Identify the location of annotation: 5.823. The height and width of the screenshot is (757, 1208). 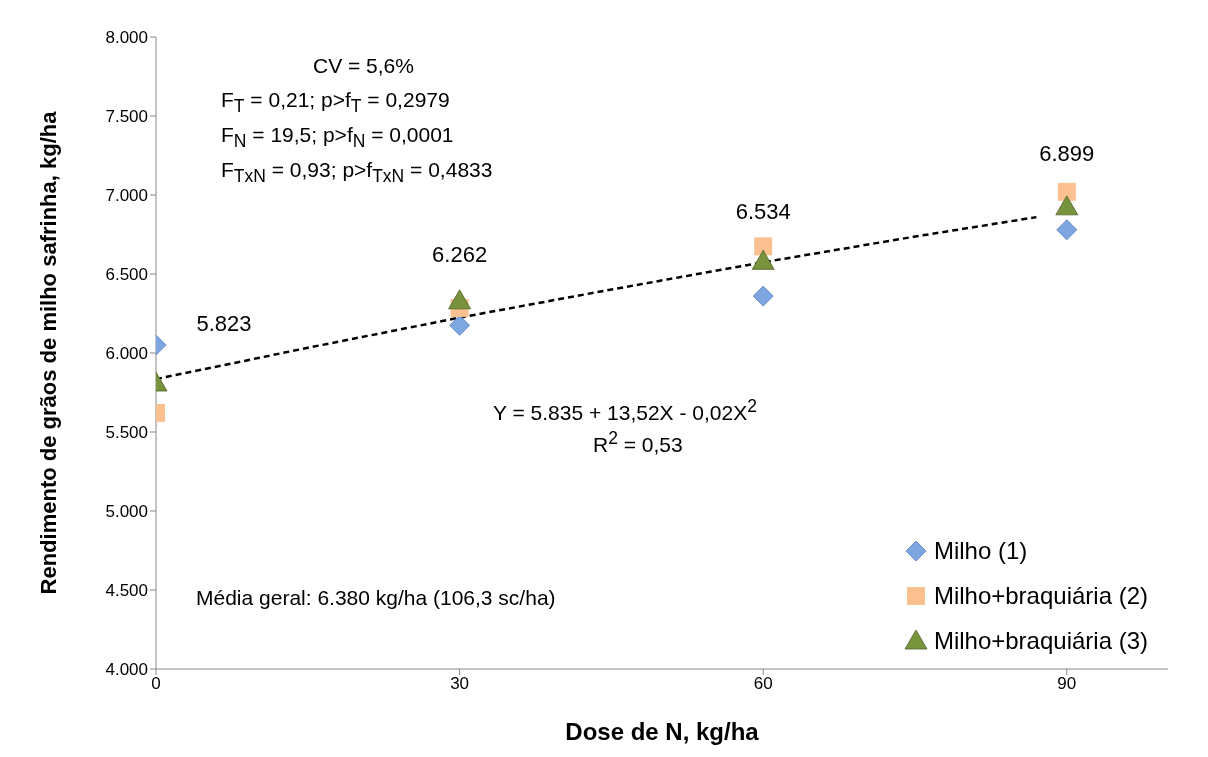
(224, 323).